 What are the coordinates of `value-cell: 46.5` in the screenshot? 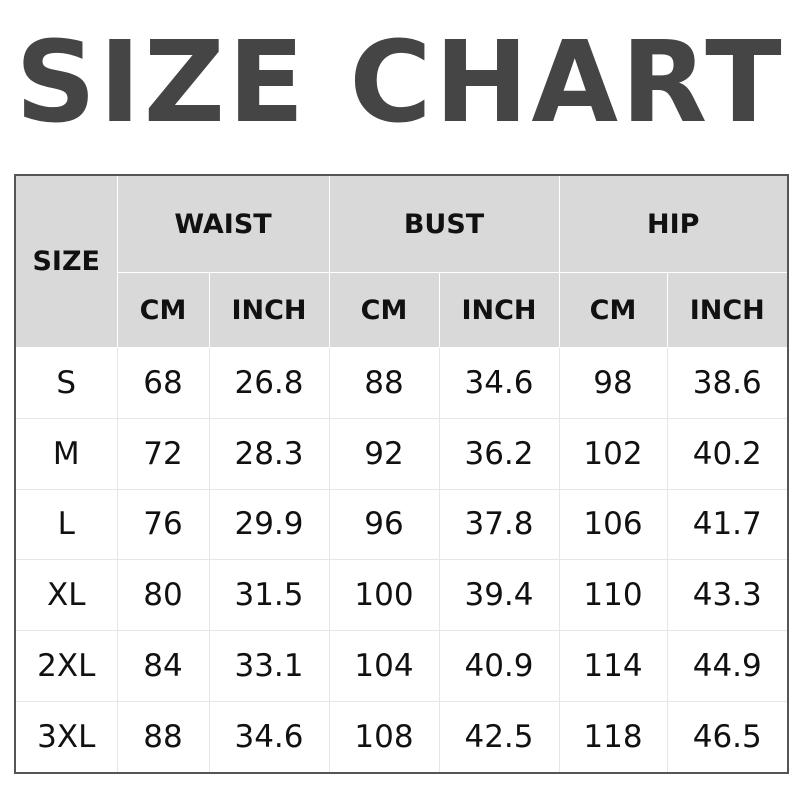 It's located at (727, 737).